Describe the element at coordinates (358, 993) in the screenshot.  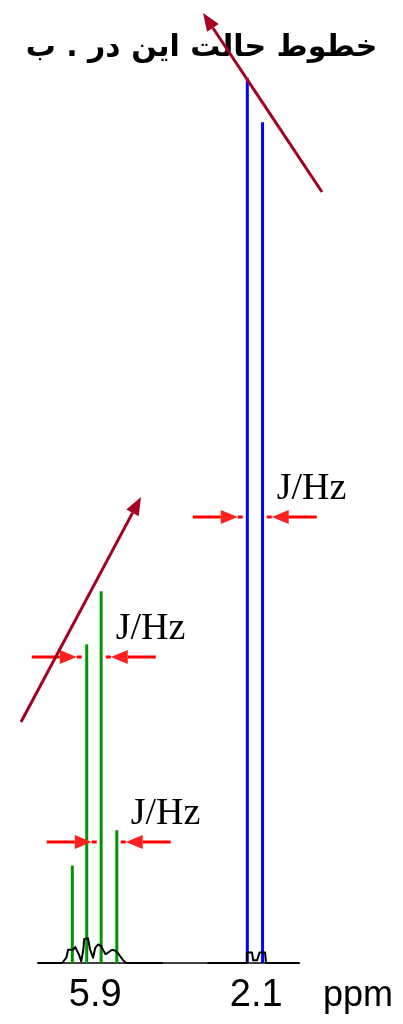
I see `x-label: ppm` at that location.